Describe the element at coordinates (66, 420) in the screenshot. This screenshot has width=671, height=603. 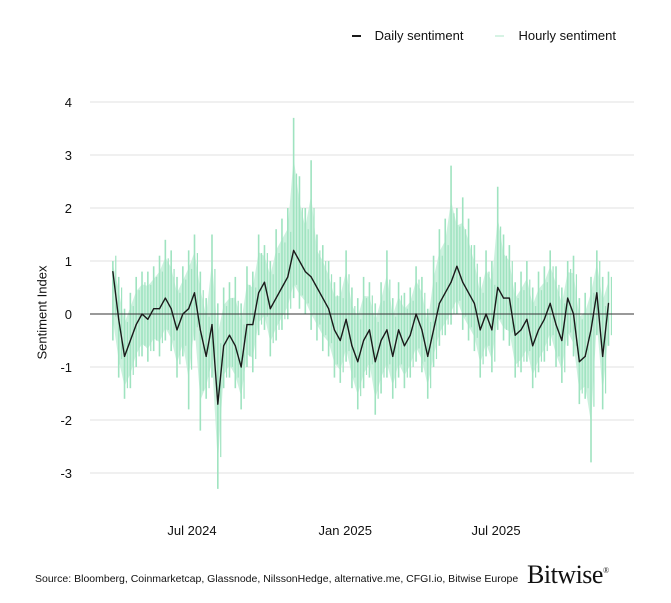
I see `y-tick-label: -2` at that location.